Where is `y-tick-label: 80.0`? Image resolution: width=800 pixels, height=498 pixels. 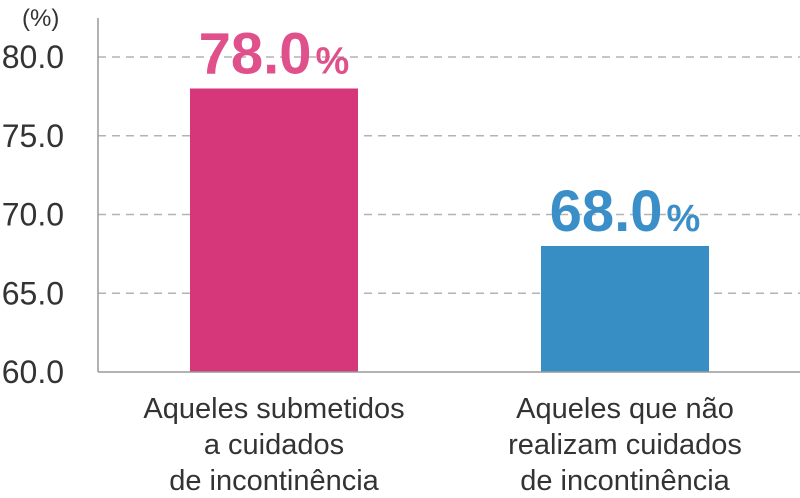 y-tick-label: 80.0 is located at coordinates (33, 57).